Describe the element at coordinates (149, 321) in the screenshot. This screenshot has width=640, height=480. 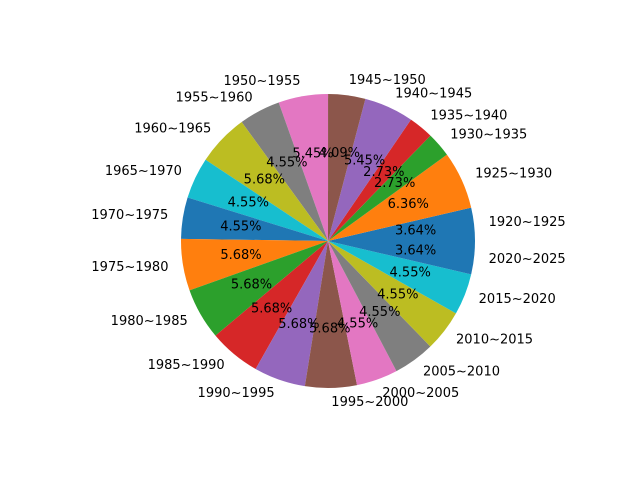
I see `pie-category-label: 1980~1985` at that location.